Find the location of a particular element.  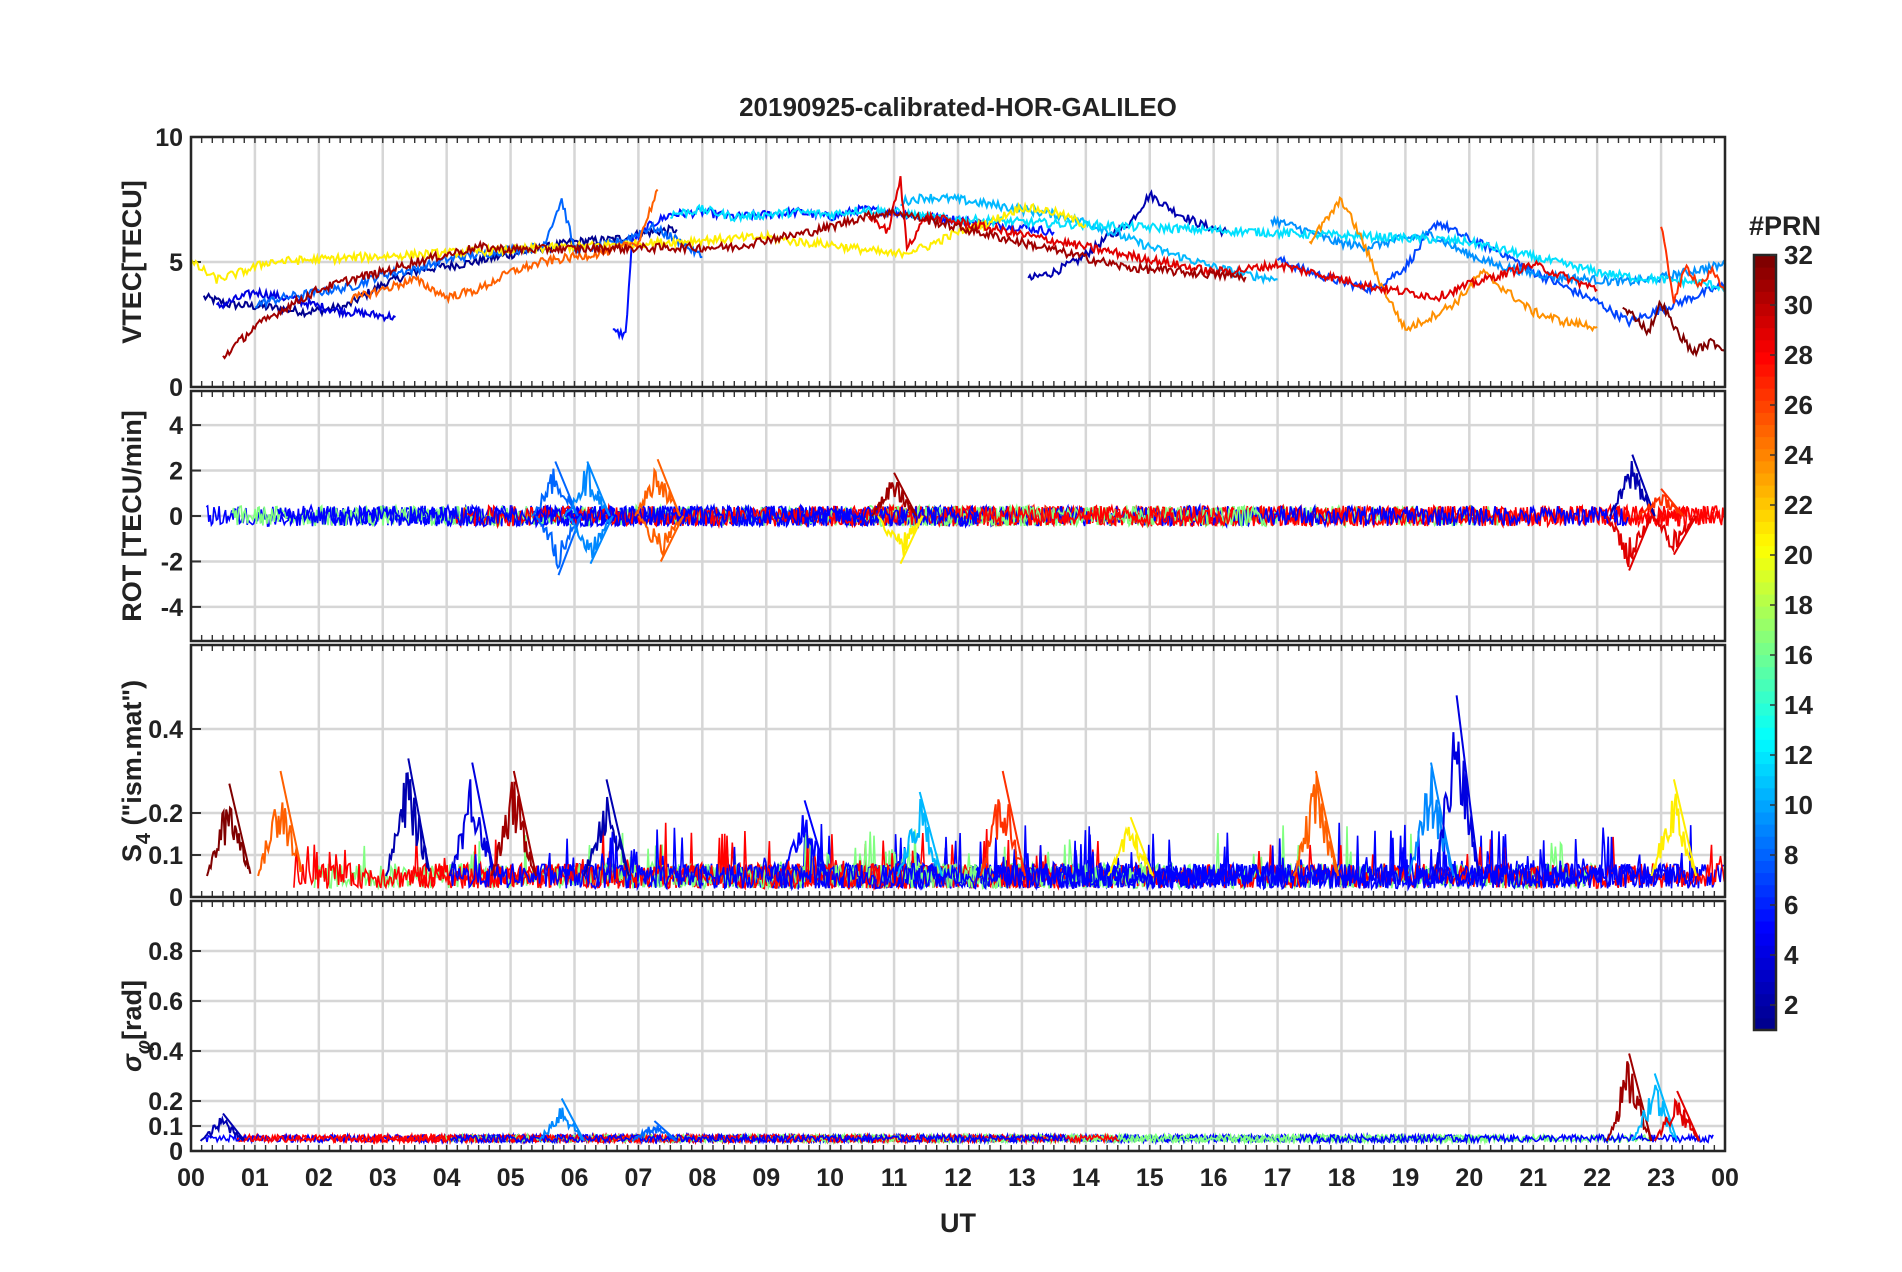

ylabel-subscript: φ is located at coordinates (144, 1047).